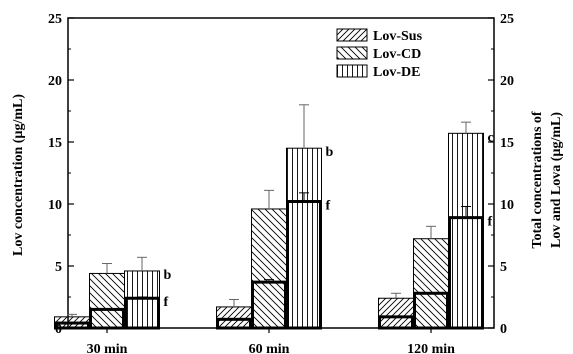  I want to click on bar-lov-lov-de-120-min, so click(466, 273).